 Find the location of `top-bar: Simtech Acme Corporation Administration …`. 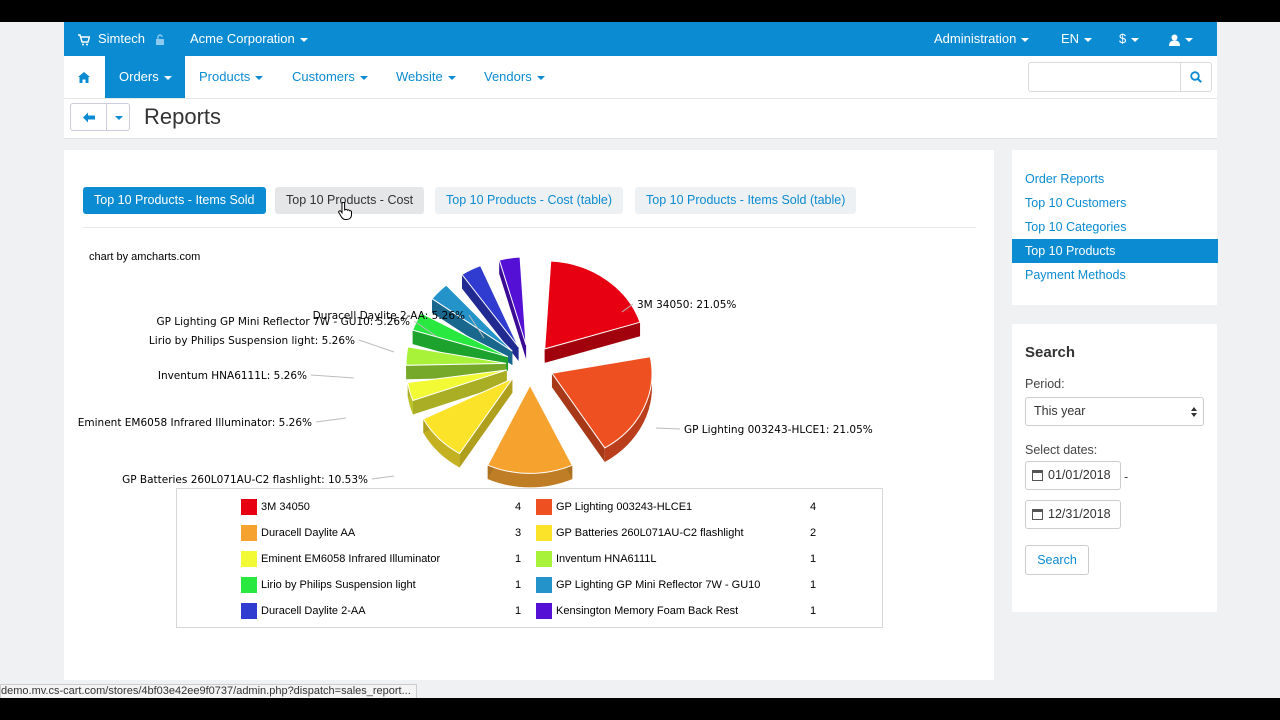

top-bar: Simtech Acme Corporation Administration … is located at coordinates (640, 39).